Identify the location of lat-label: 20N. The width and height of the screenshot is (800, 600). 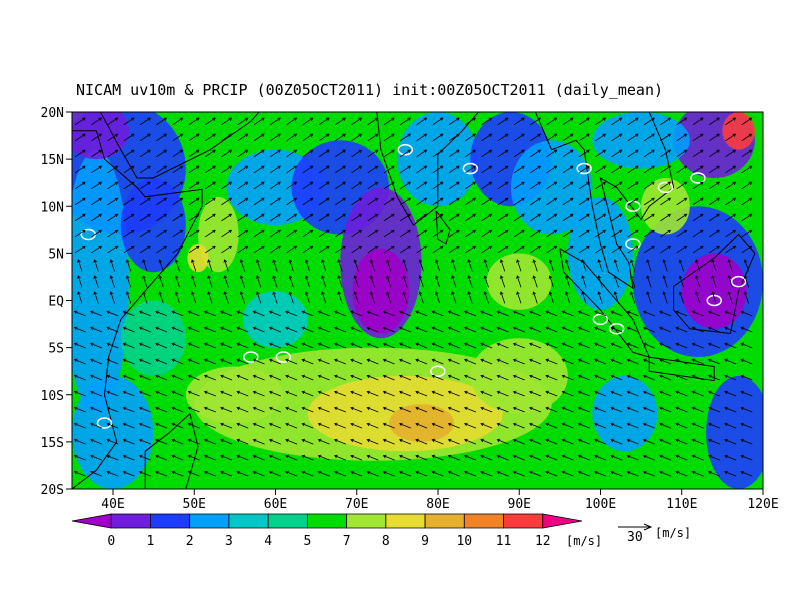
(52, 113).